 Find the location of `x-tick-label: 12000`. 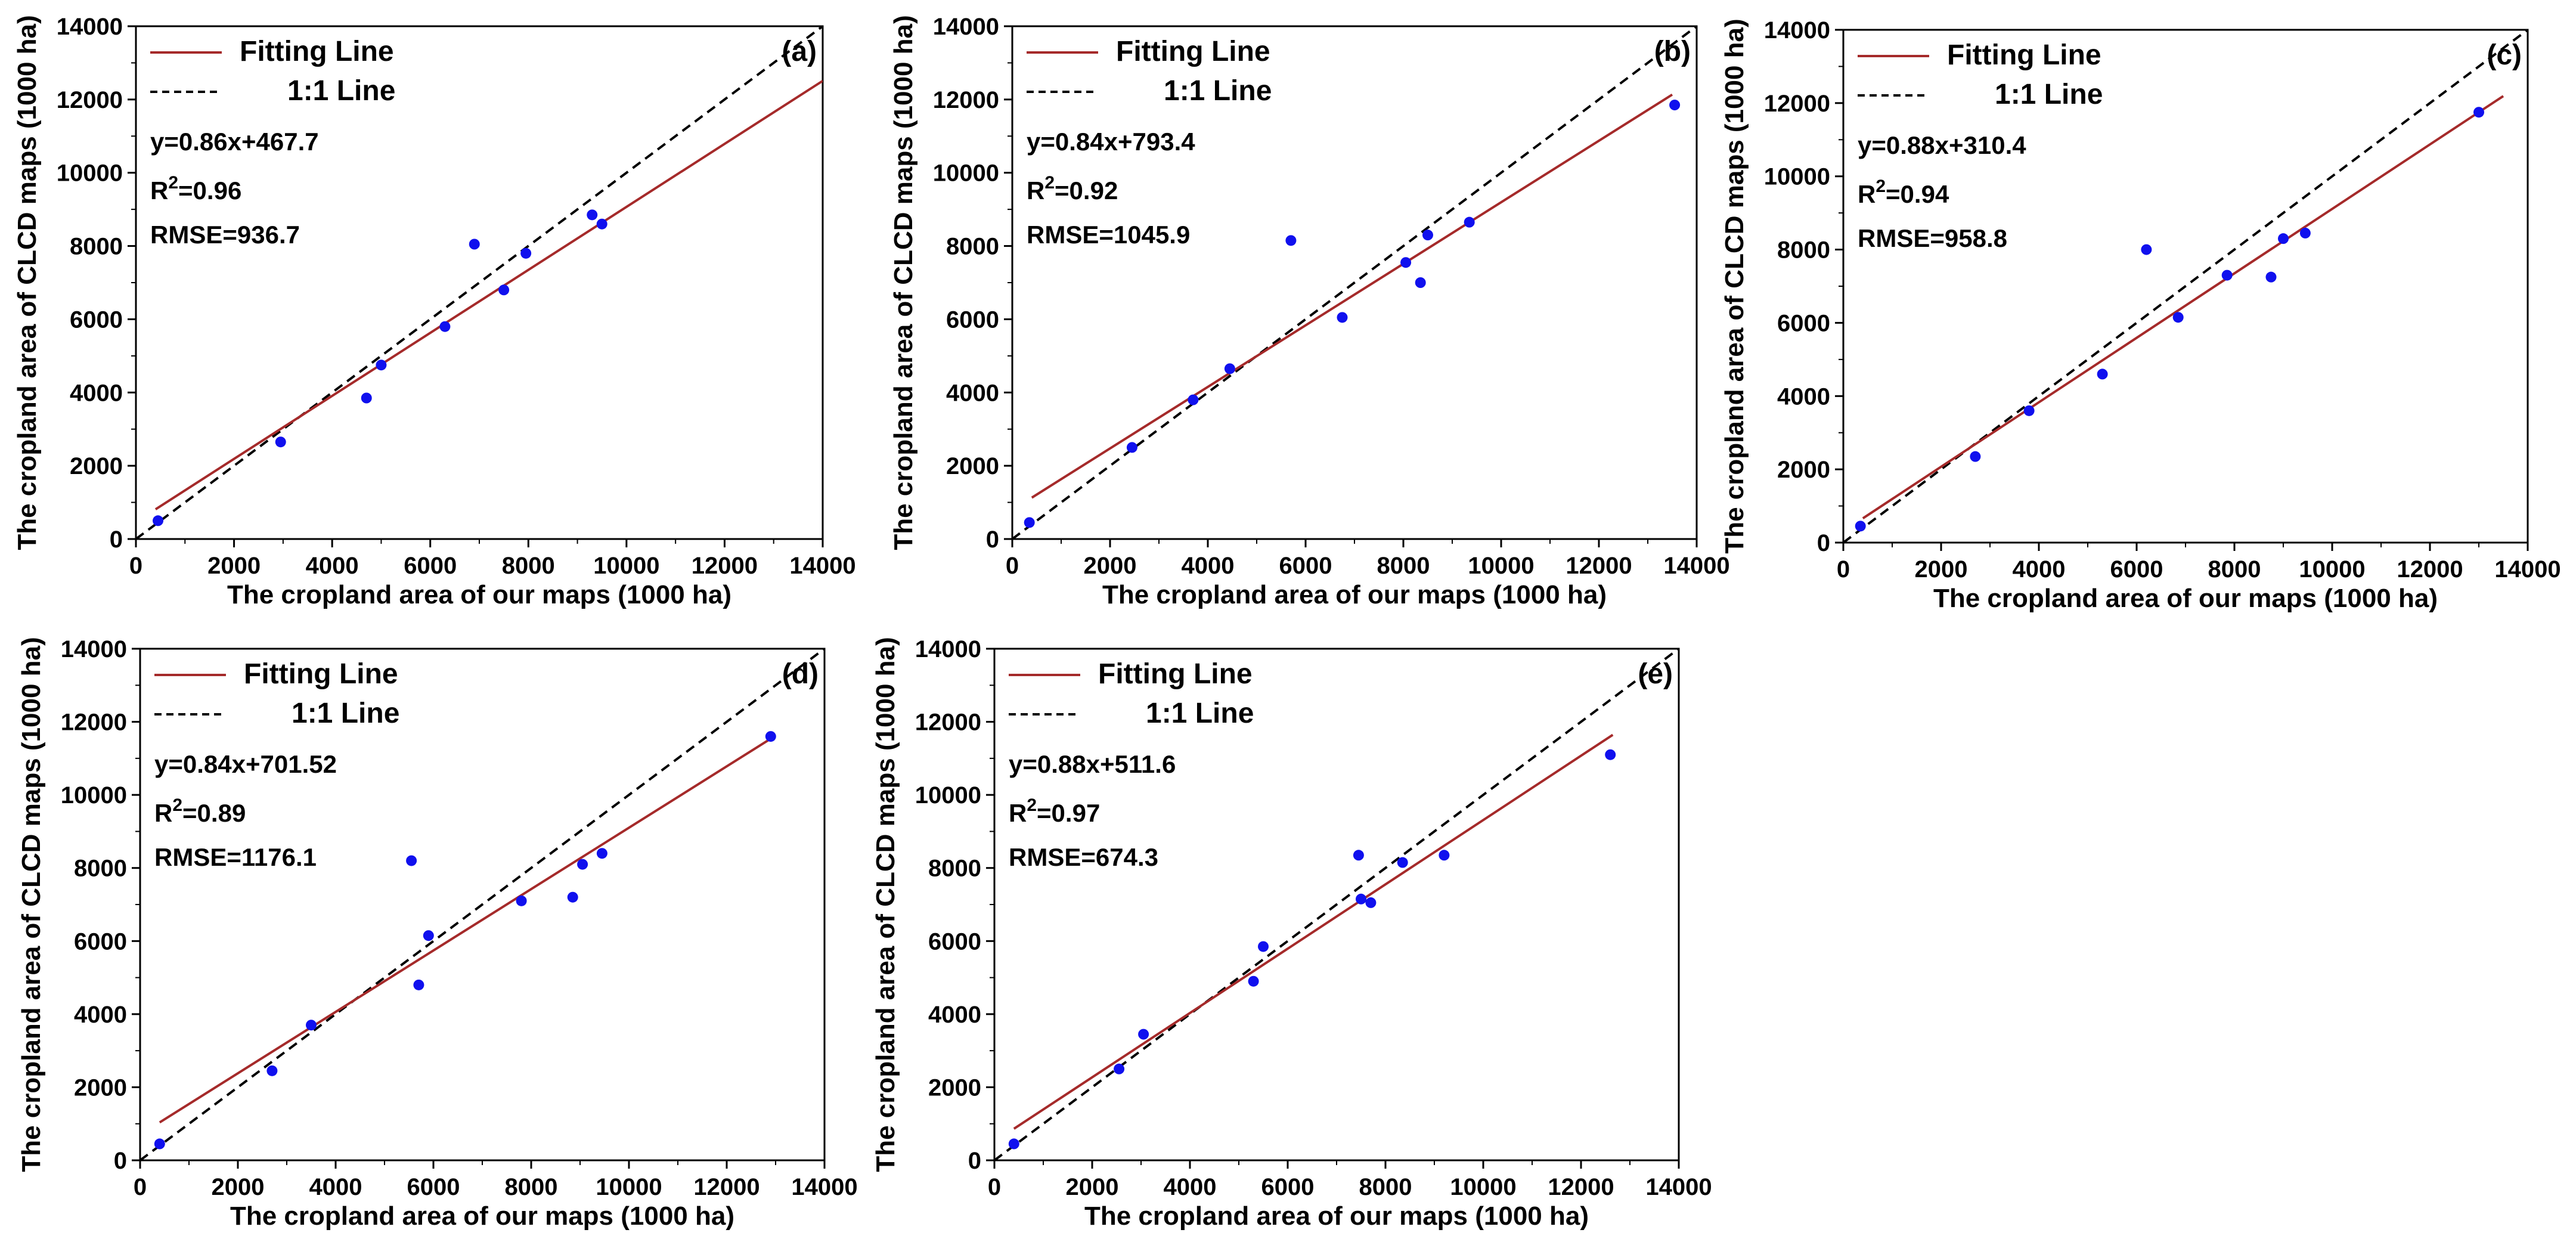

x-tick-label: 12000 is located at coordinates (725, 566).